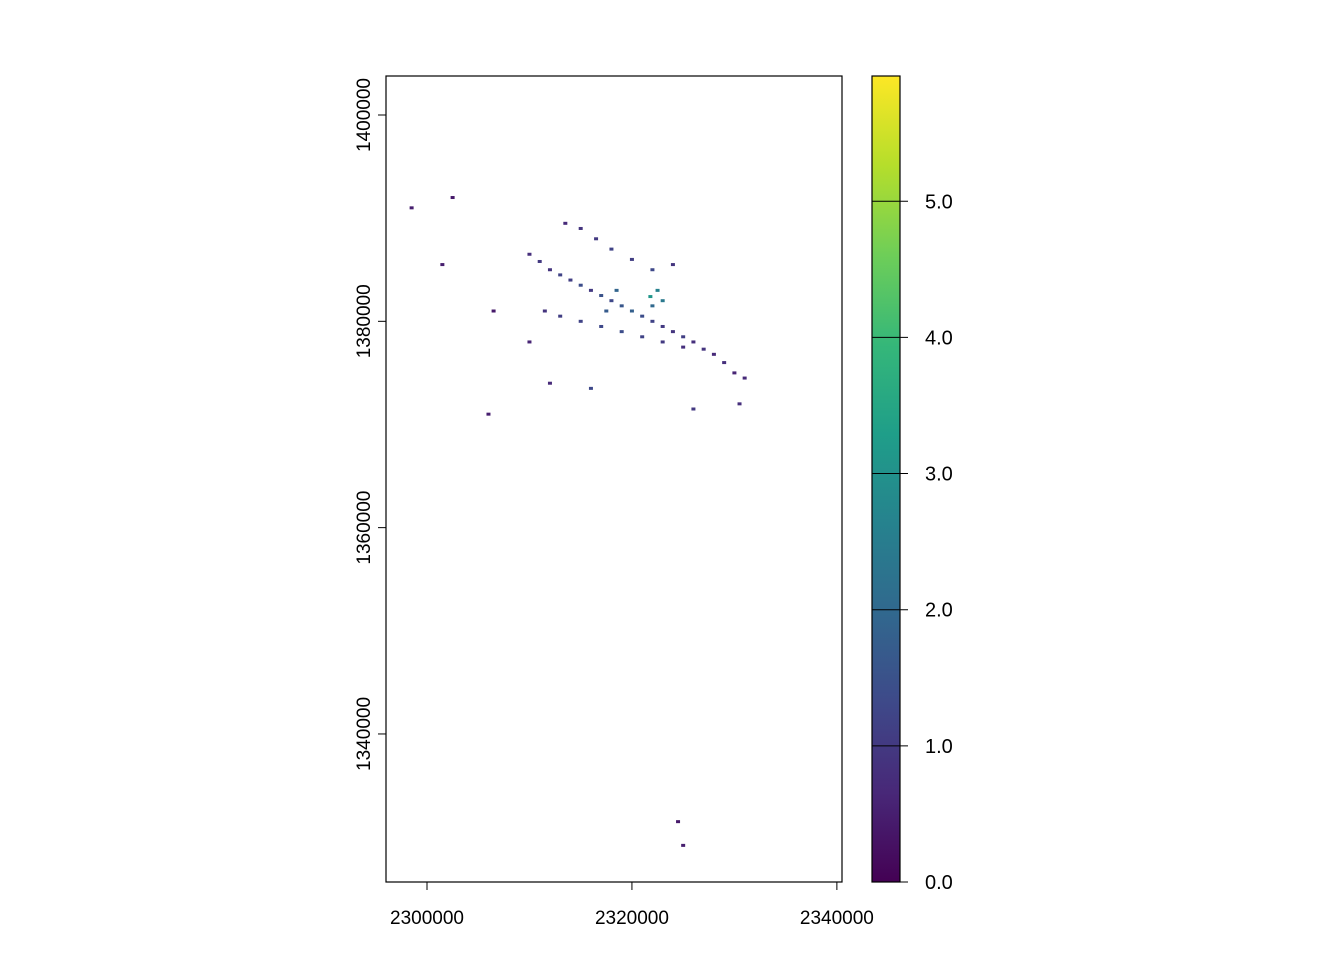 The width and height of the screenshot is (1344, 960). I want to click on y-tick-label: 1400000, so click(364, 115).